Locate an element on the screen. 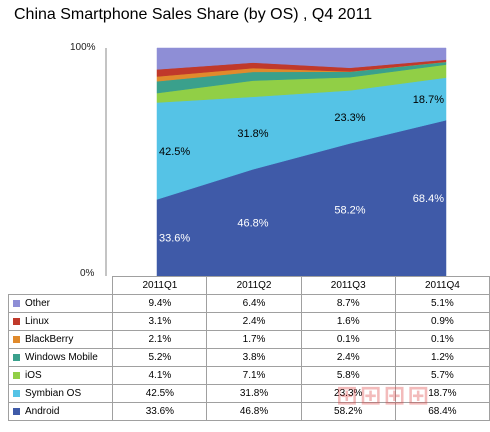 The height and width of the screenshot is (432, 490). legend-entry-android: Android is located at coordinates (60, 411).